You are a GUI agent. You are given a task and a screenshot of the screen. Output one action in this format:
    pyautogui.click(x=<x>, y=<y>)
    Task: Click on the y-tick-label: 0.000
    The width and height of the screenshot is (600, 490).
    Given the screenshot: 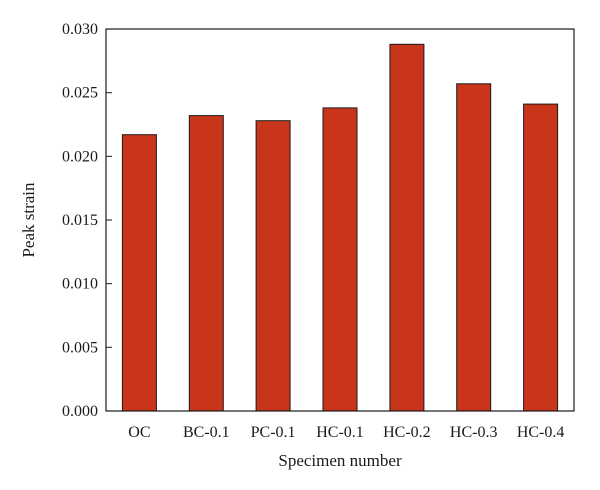 What is the action you would take?
    pyautogui.click(x=80, y=411)
    